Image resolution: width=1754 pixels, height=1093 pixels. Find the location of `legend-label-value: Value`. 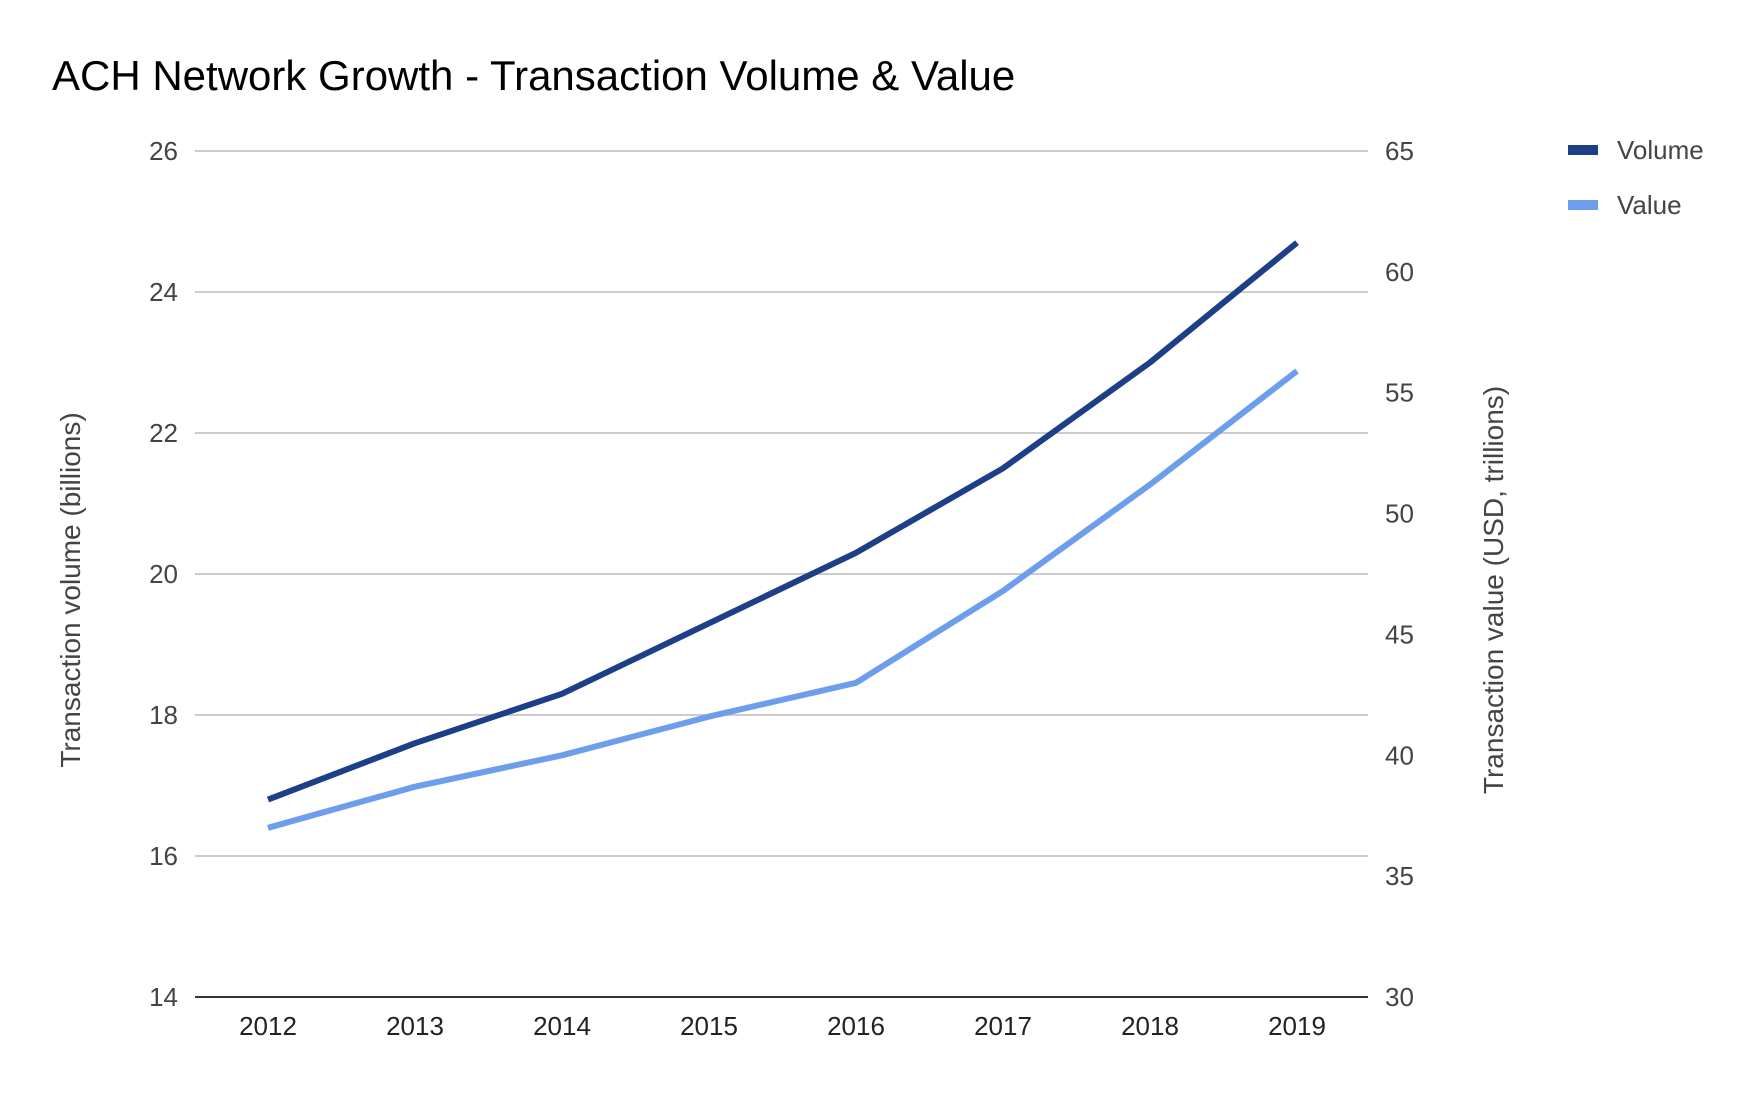

legend-label-value: Value is located at coordinates (1649, 205).